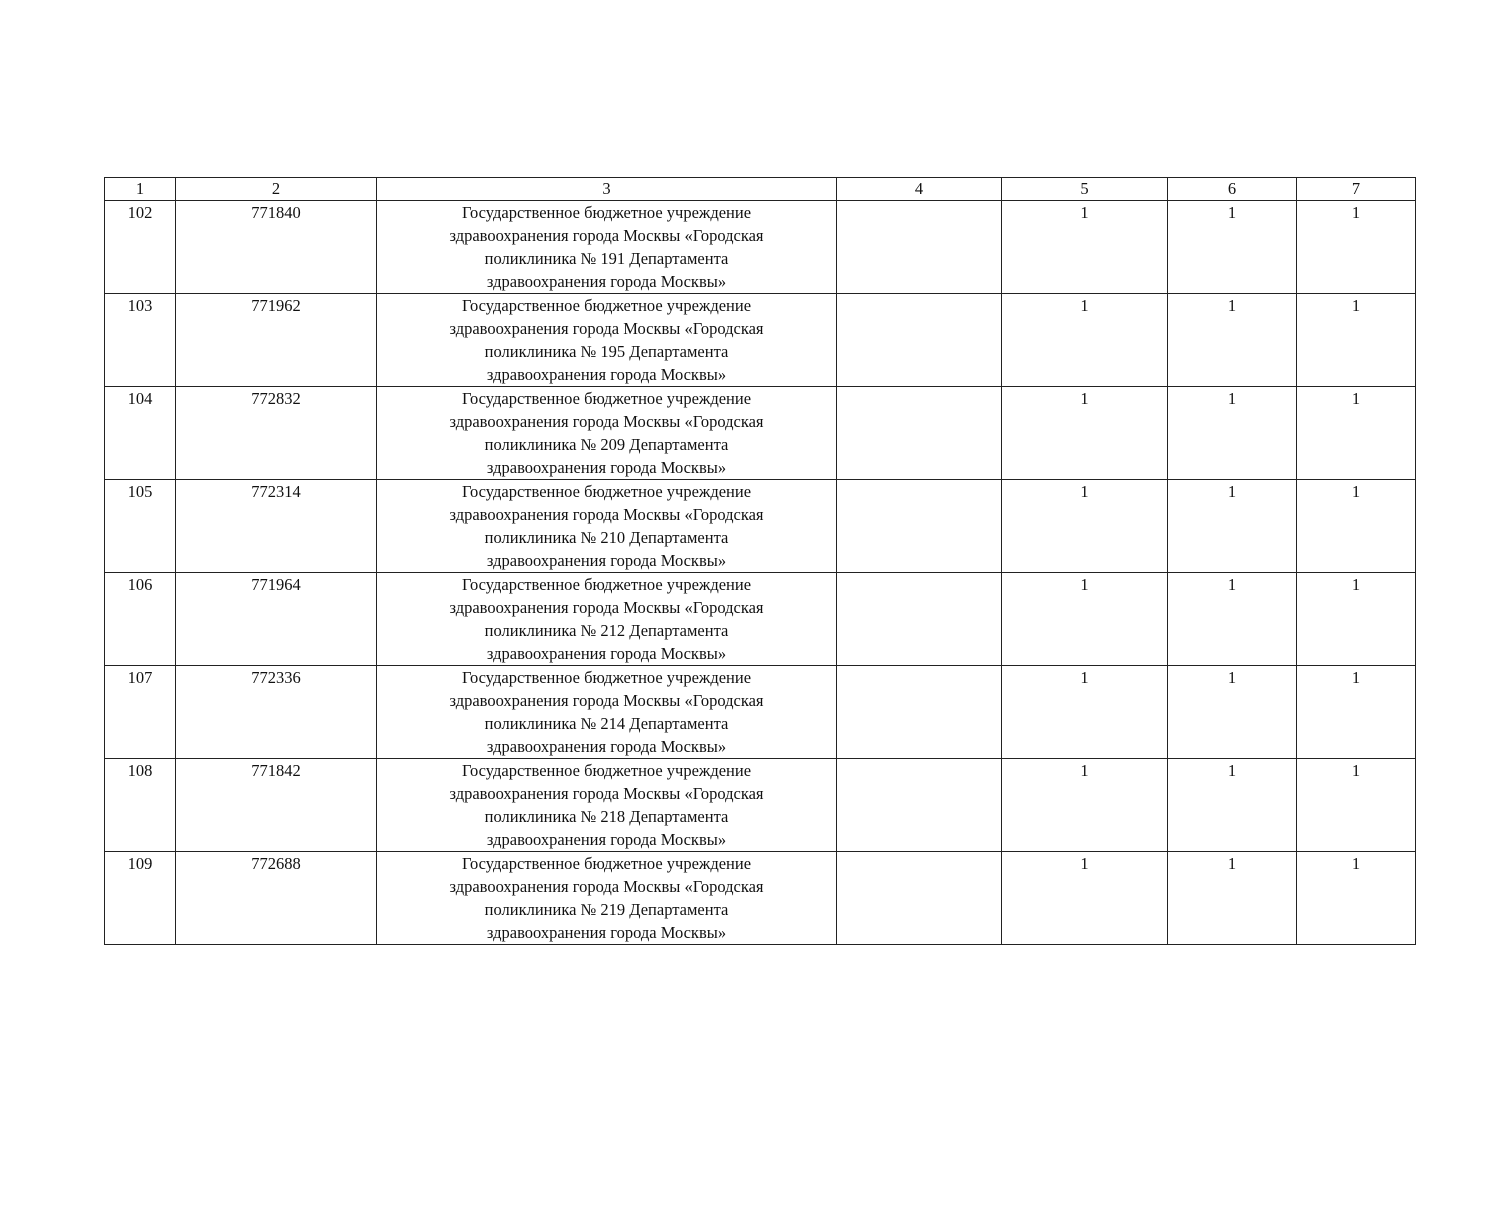 The image size is (1492, 1211). Describe the element at coordinates (606, 723) in the screenshot. I see `institution-name-line: поликлиника № 214 Департамента` at that location.